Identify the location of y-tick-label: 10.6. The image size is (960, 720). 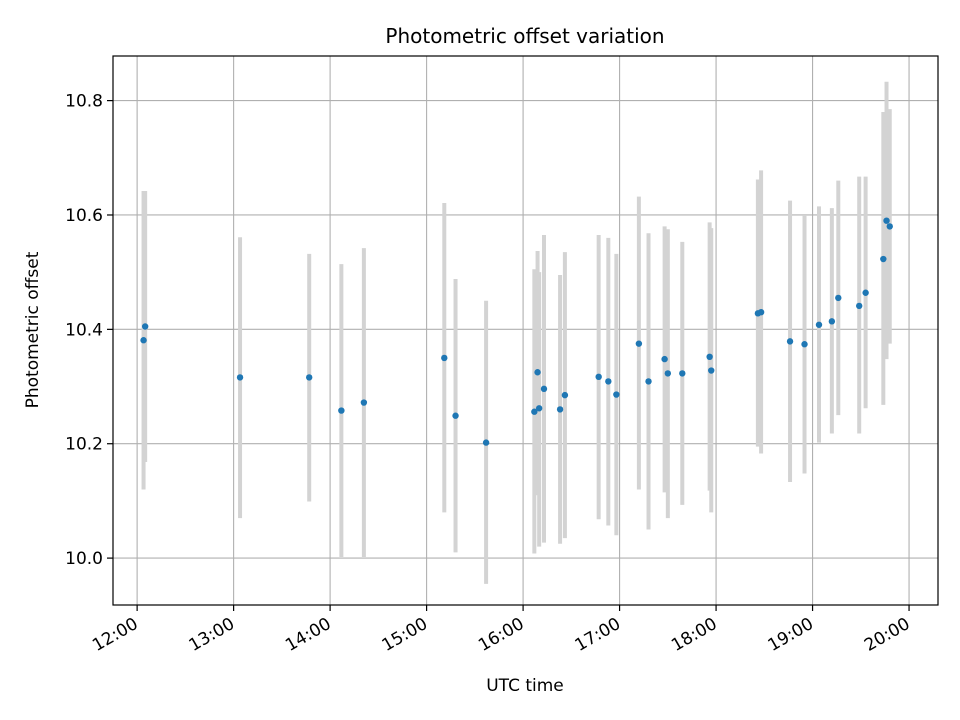
(84, 216).